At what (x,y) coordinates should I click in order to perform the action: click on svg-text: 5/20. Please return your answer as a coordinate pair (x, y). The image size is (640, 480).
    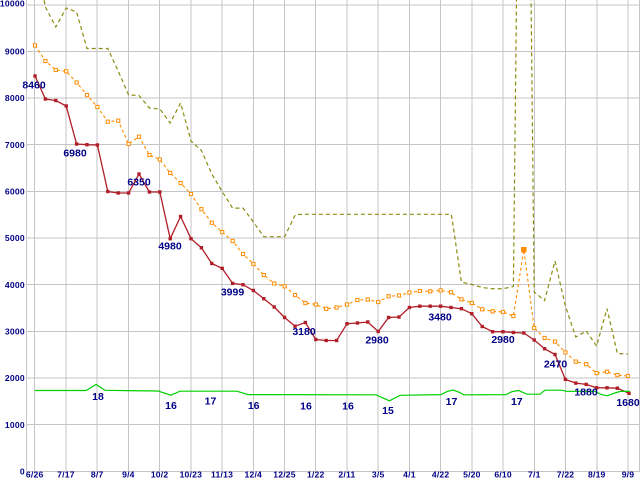
    Looking at the image, I should click on (472, 475).